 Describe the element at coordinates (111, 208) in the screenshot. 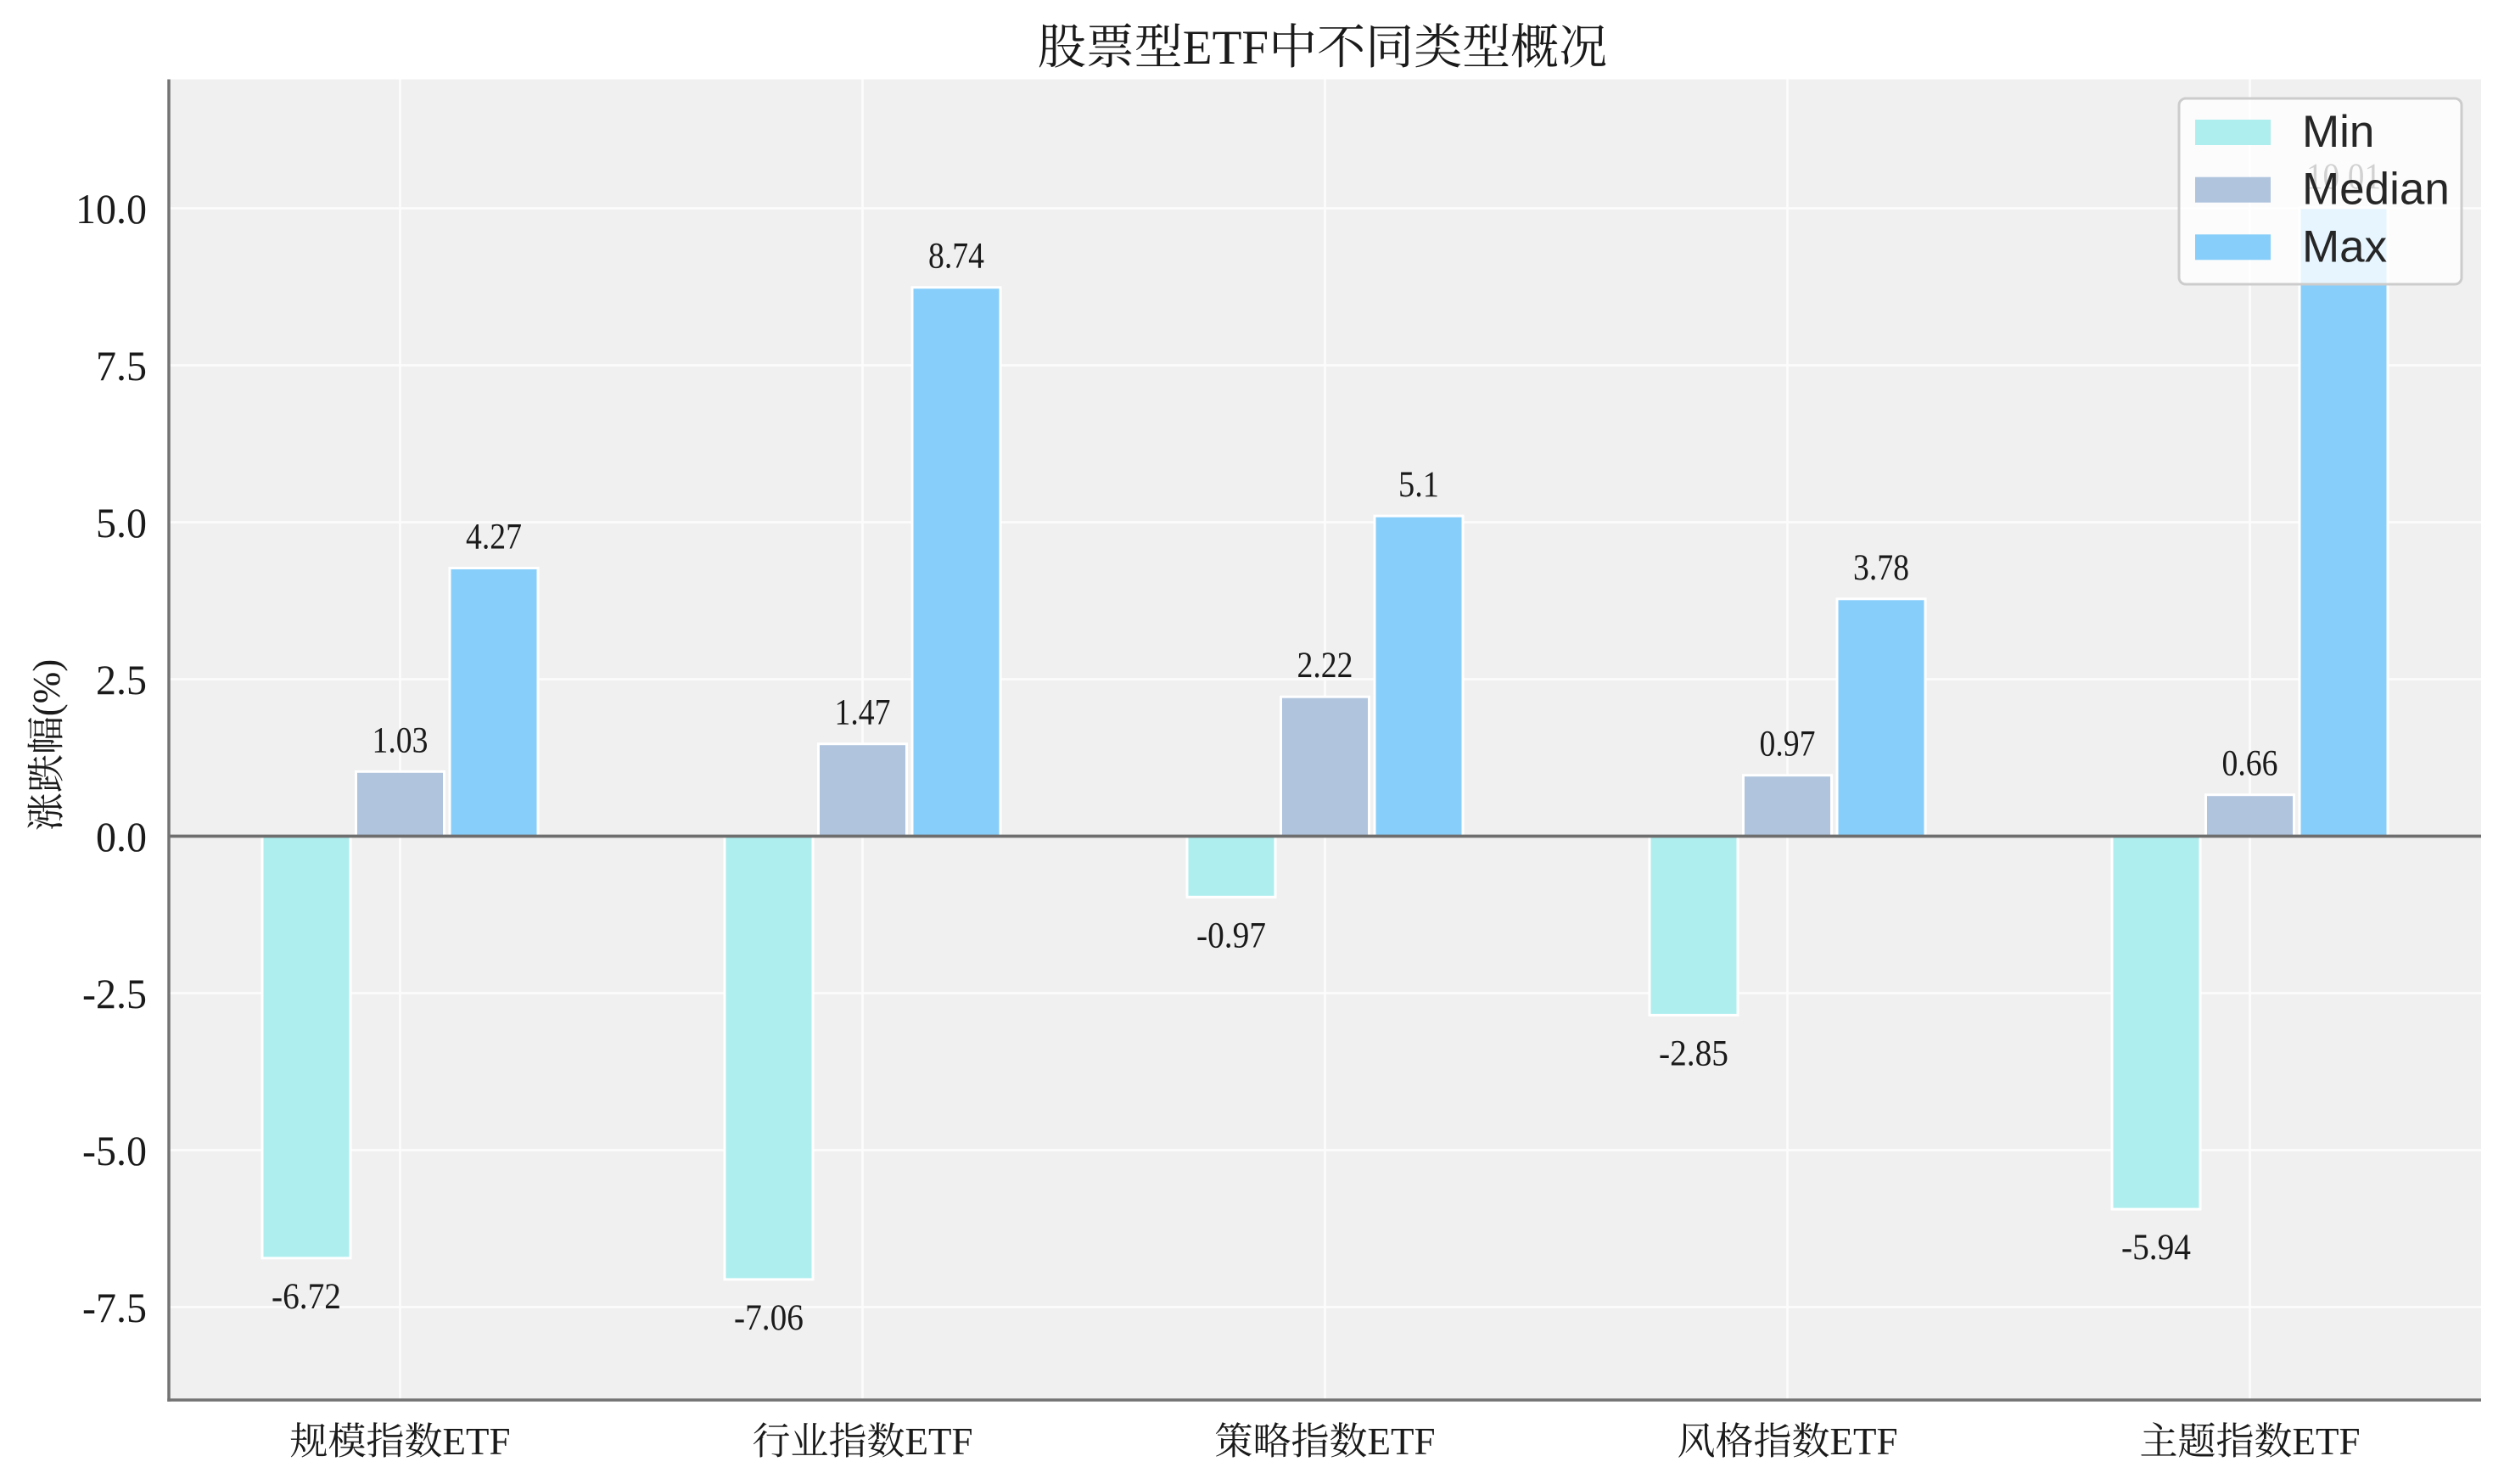

I see `svg-text: 10.0` at that location.